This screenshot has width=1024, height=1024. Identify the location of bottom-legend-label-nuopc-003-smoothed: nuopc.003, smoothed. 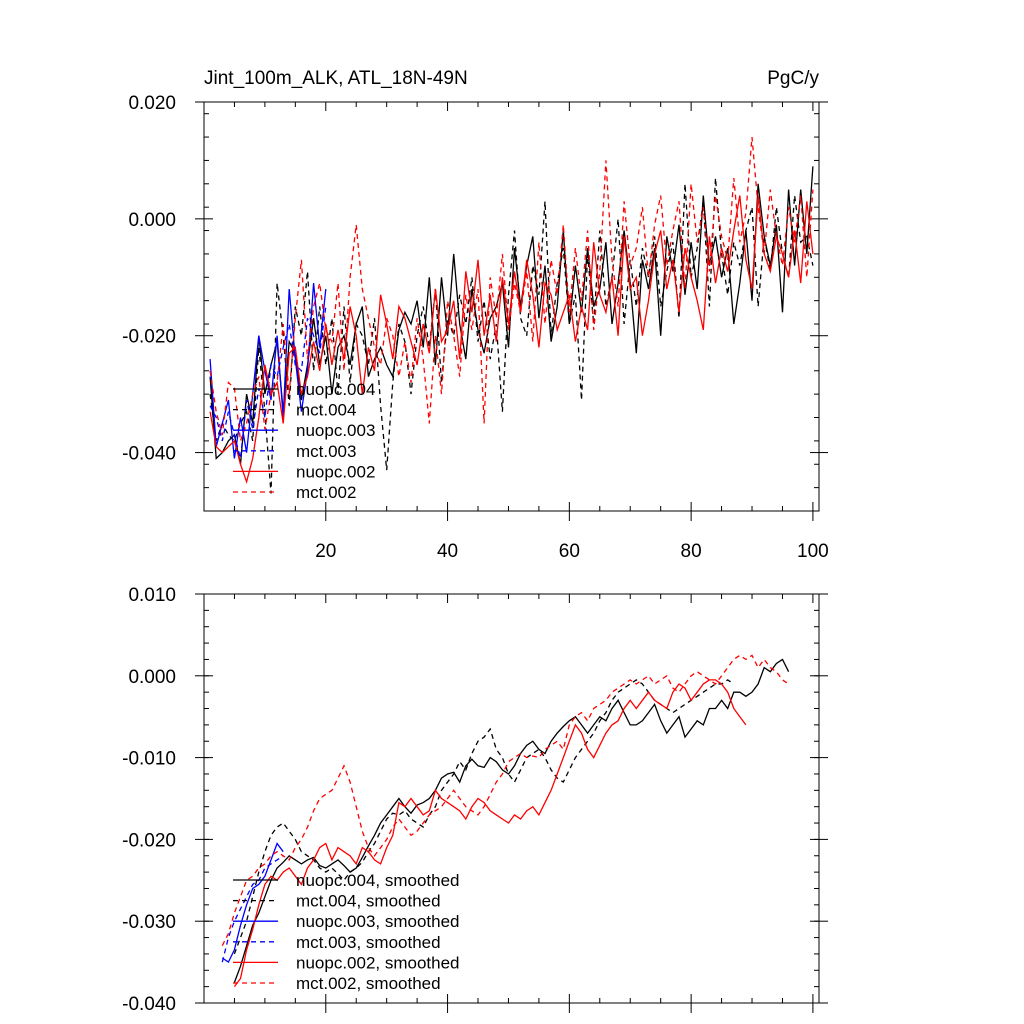
(378, 921).